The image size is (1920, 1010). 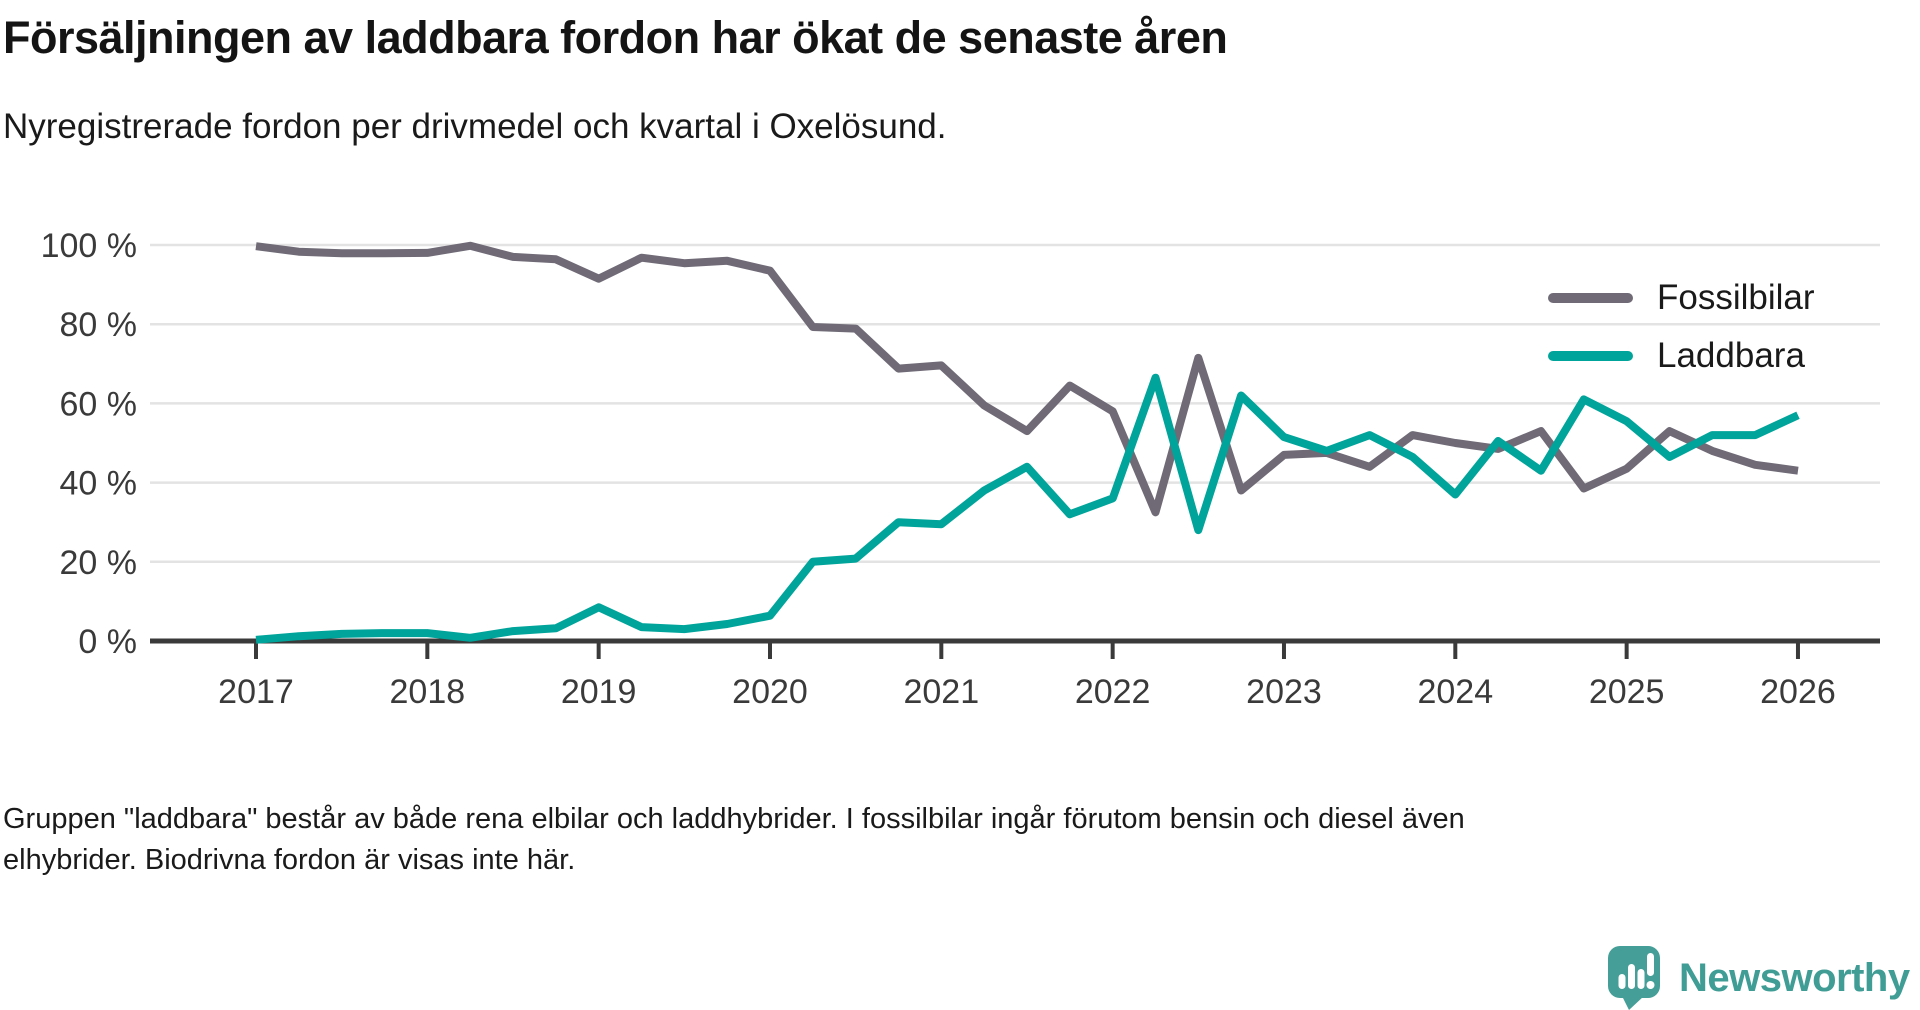 I want to click on x-tick-label: 2022, so click(x=1113, y=692).